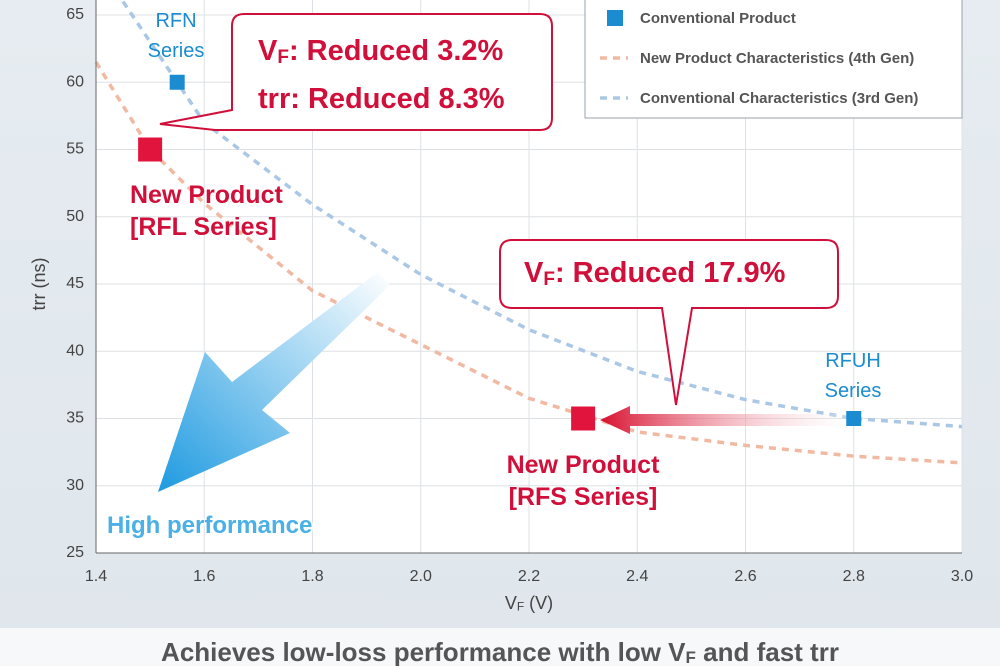 Image resolution: width=1000 pixels, height=671 pixels. I want to click on y-axis-title: trr (ns), so click(39, 284).